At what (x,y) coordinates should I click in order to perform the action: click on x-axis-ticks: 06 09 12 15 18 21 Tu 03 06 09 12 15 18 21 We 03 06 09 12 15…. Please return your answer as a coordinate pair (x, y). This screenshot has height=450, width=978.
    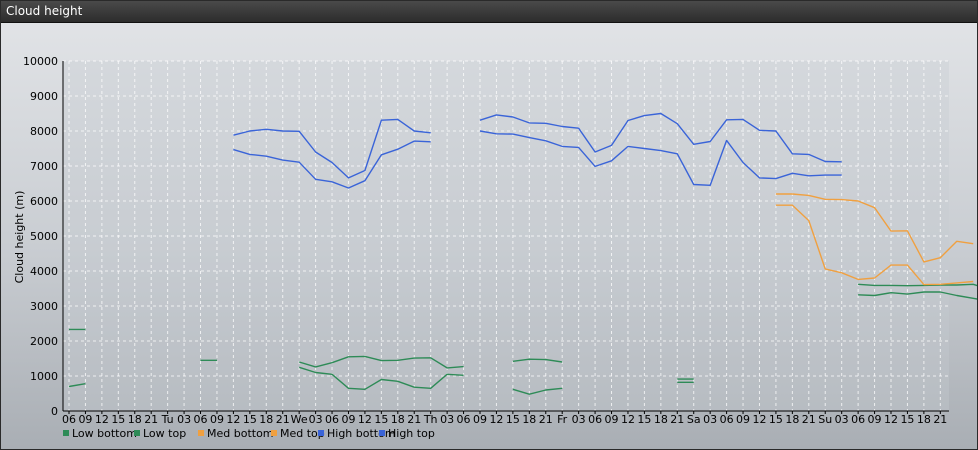
    Looking at the image, I should click on (504, 419).